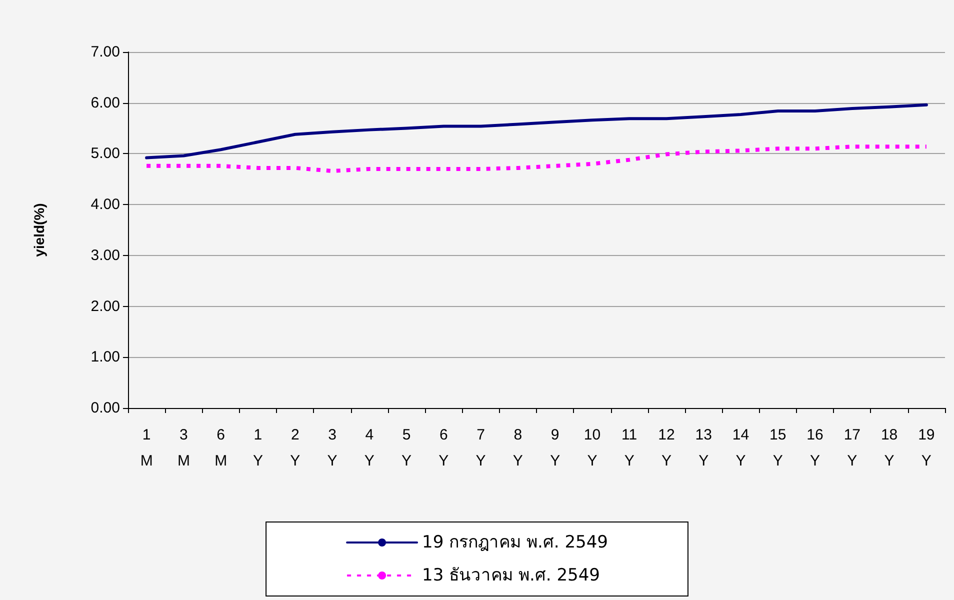  Describe the element at coordinates (852, 448) in the screenshot. I see `x-tick-label: 17 Y` at that location.